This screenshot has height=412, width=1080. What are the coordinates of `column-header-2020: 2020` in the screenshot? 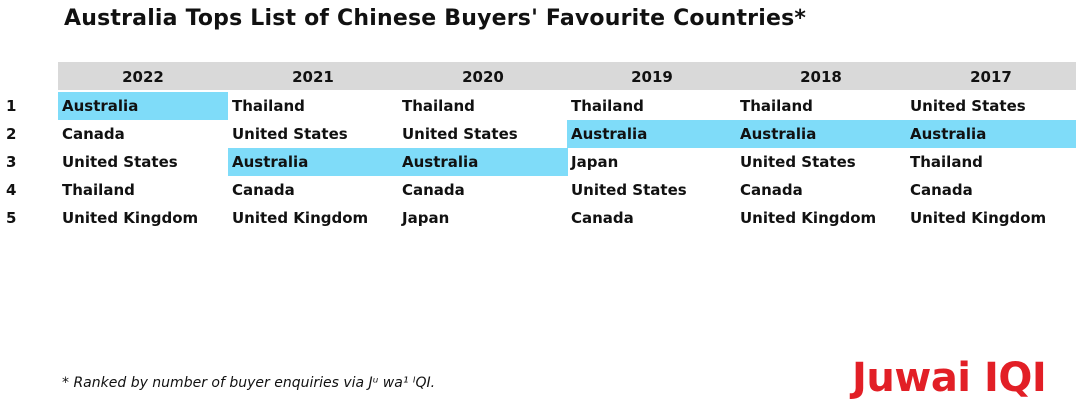 It's located at (483, 77).